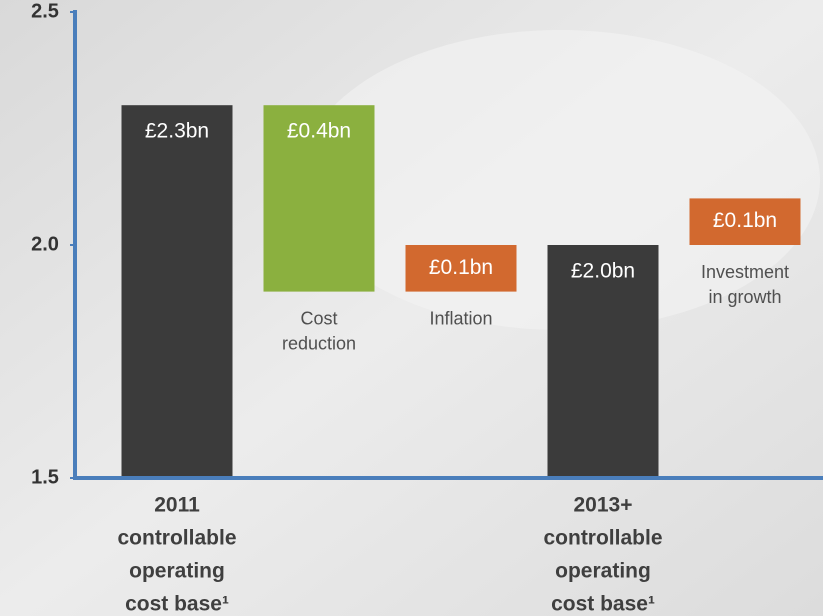 Image resolution: width=823 pixels, height=616 pixels. Describe the element at coordinates (460, 318) in the screenshot. I see `category-label: Inflation` at that location.